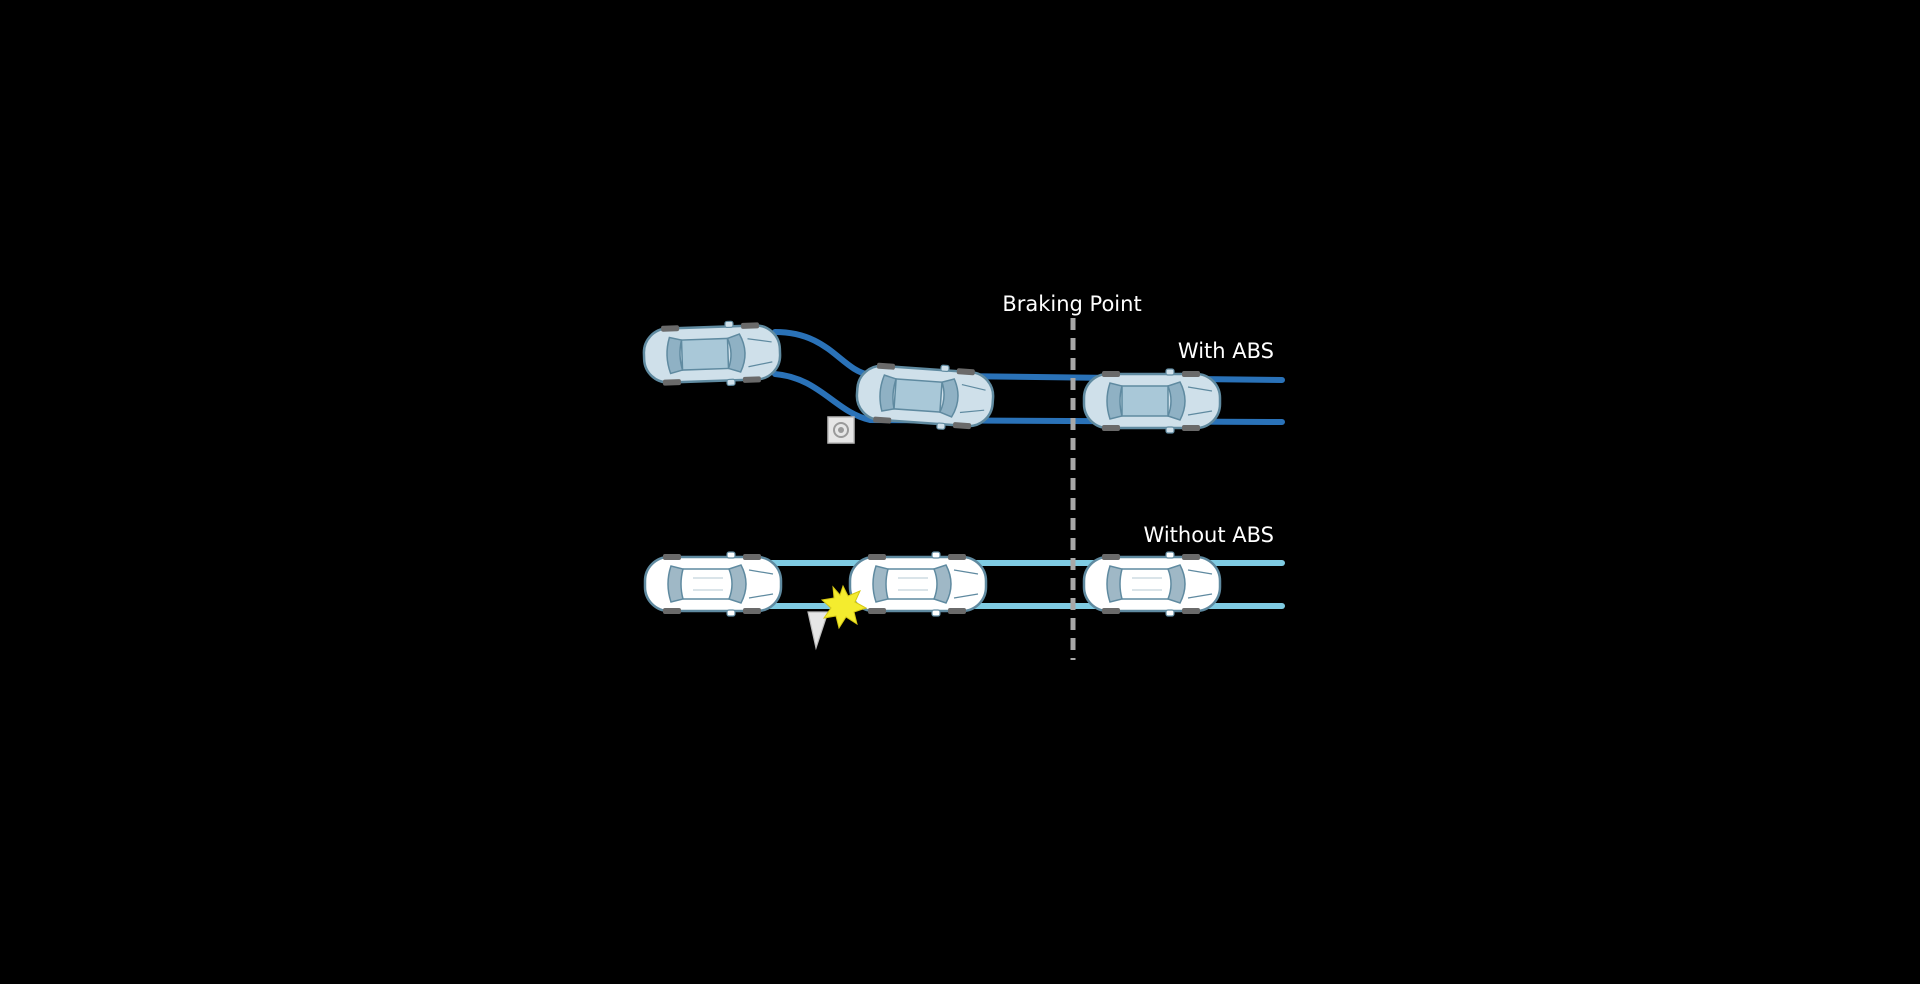  Describe the element at coordinates (1209, 535) in the screenshot. I see `without-abs-label: Without ABS` at that location.